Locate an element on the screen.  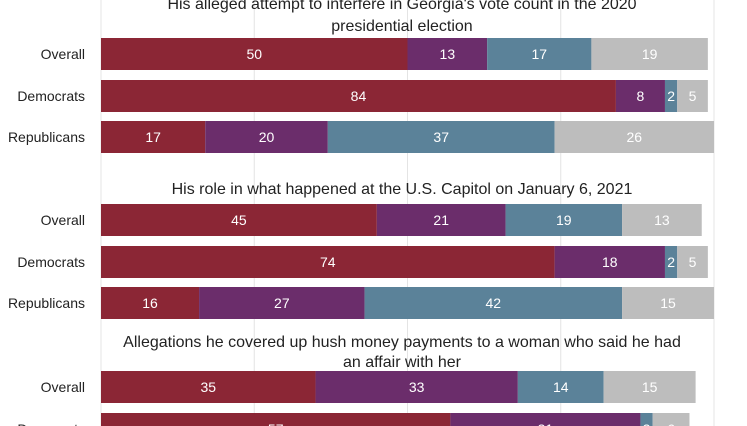
data-label: 20 is located at coordinates (267, 137).